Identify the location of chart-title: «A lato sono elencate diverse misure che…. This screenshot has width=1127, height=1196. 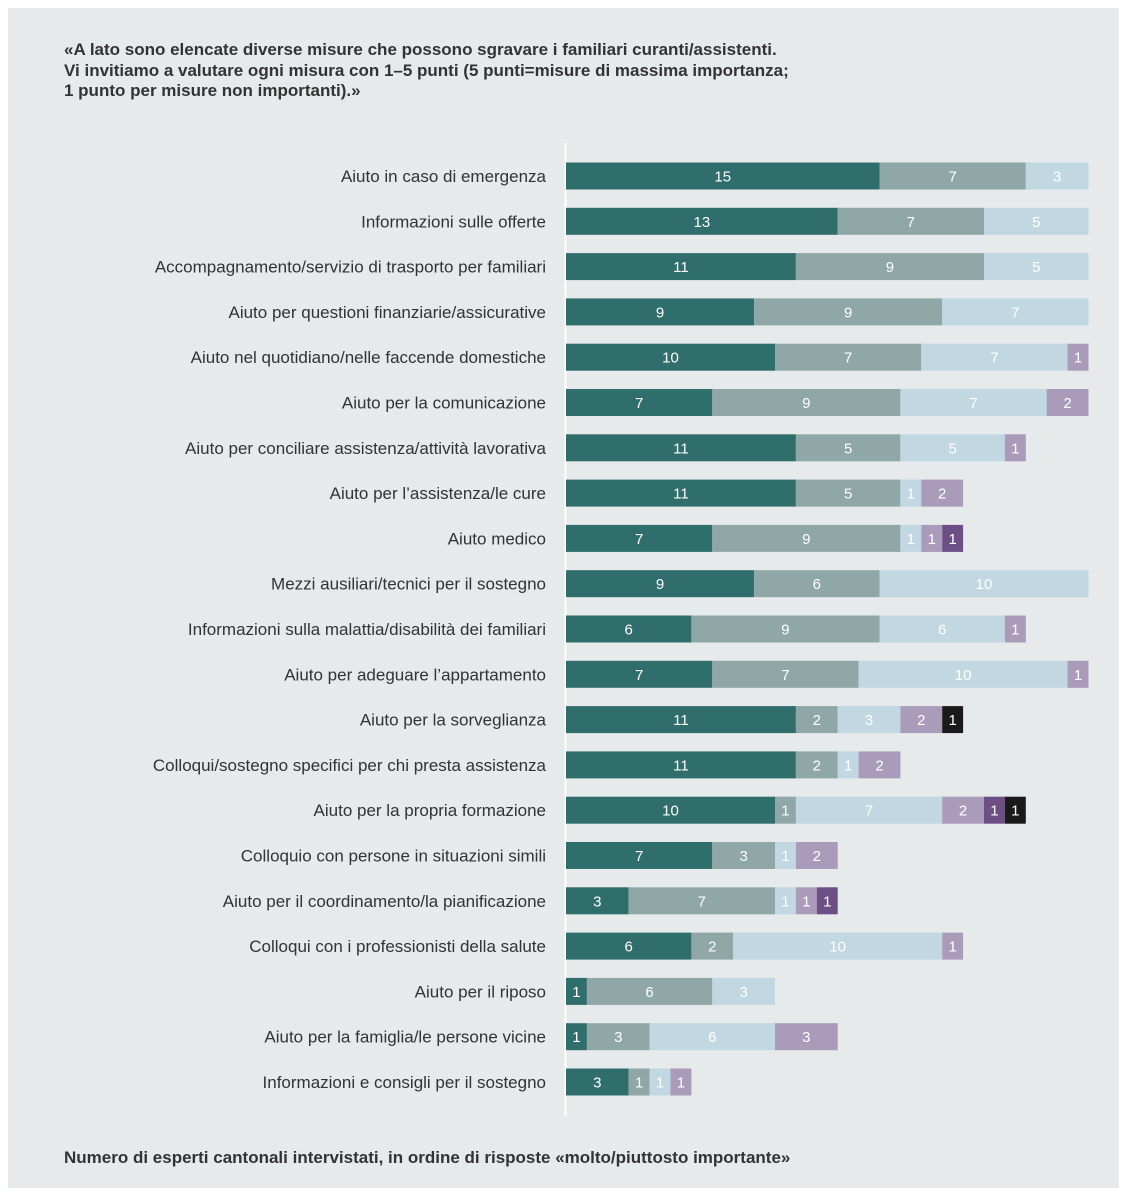
(426, 70).